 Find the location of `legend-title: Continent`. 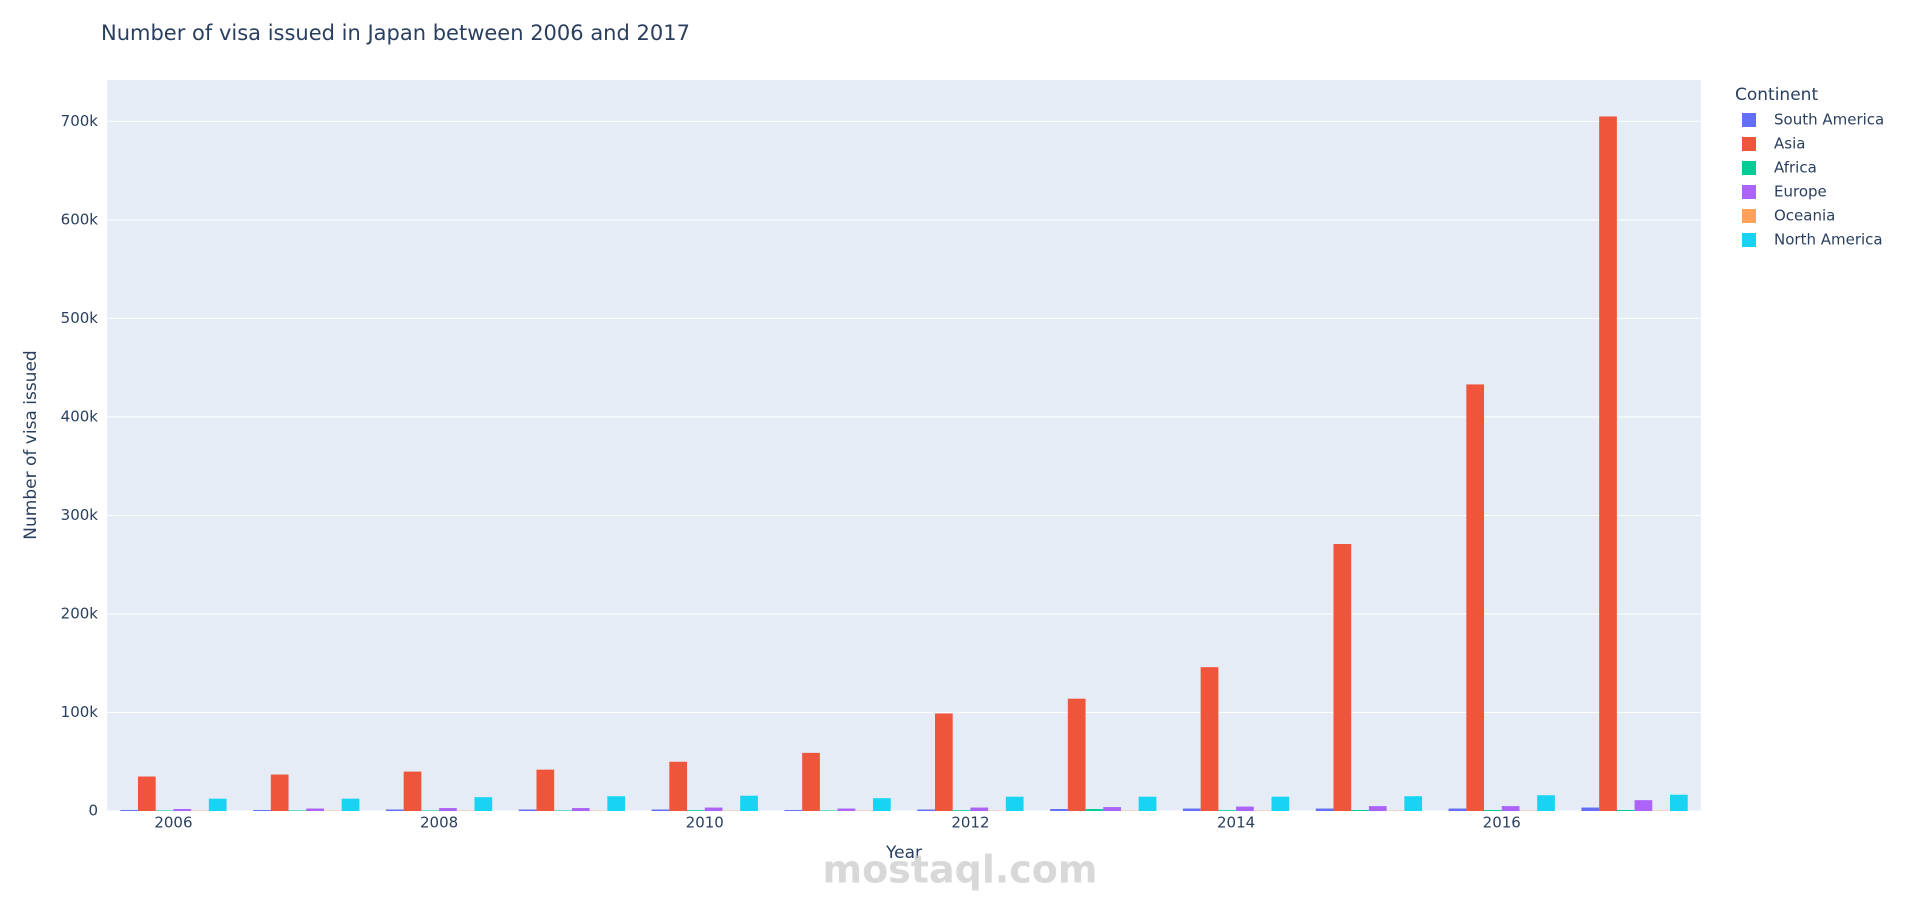

legend-title: Continent is located at coordinates (1776, 95).